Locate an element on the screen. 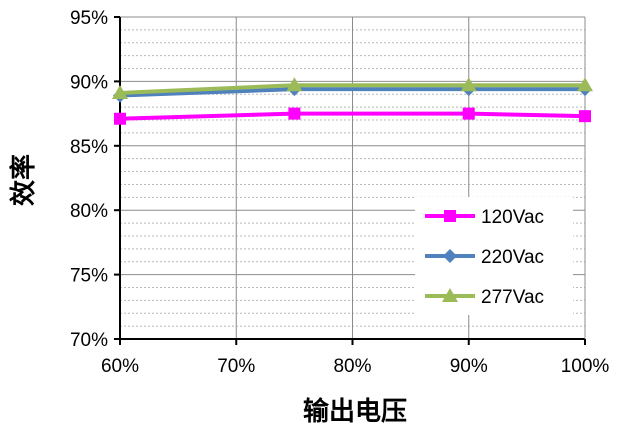  y-tick-label: 80% is located at coordinates (89, 211).